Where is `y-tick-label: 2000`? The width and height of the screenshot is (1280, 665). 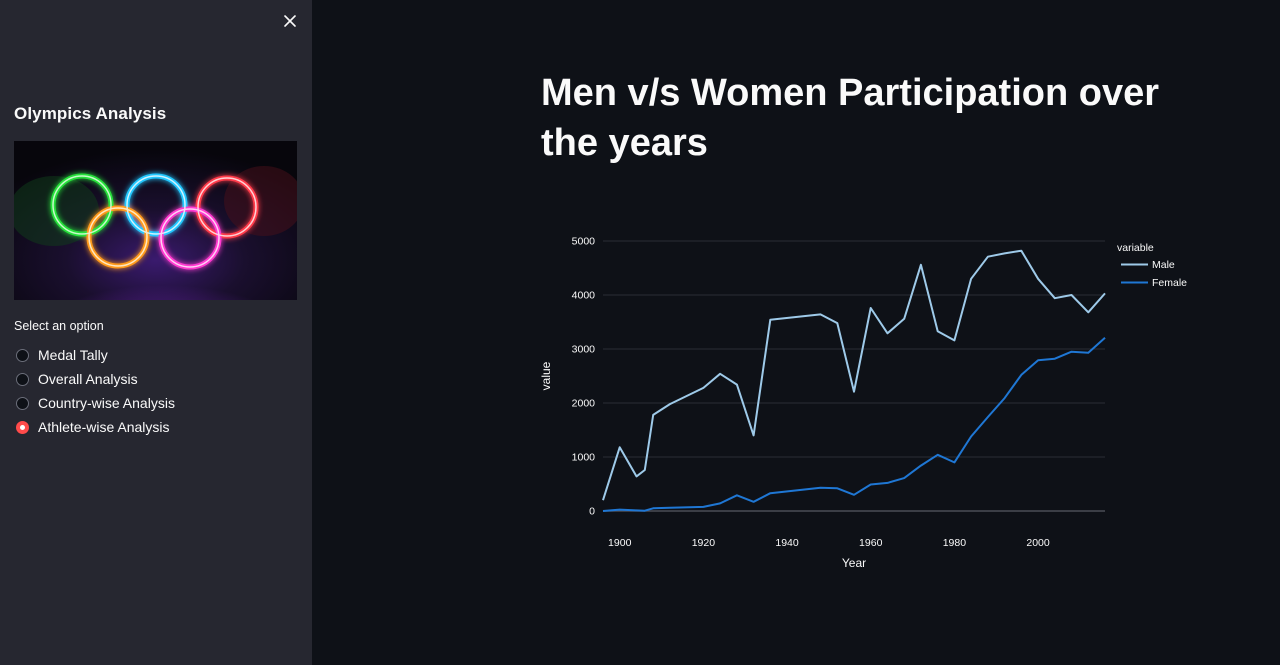
y-tick-label: 2000 is located at coordinates (584, 404).